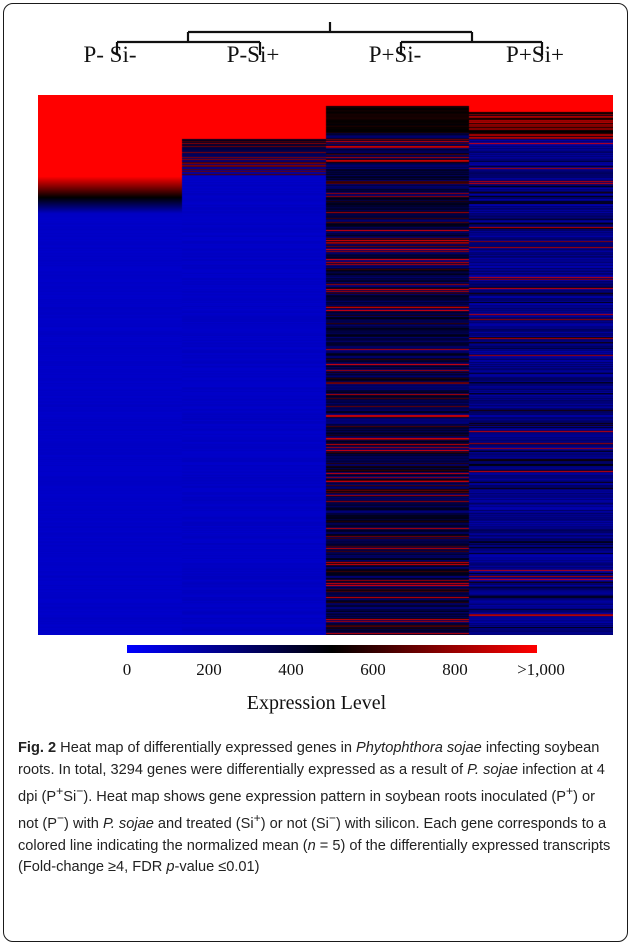  I want to click on colorbar-title: Expression Level, so click(316, 703).